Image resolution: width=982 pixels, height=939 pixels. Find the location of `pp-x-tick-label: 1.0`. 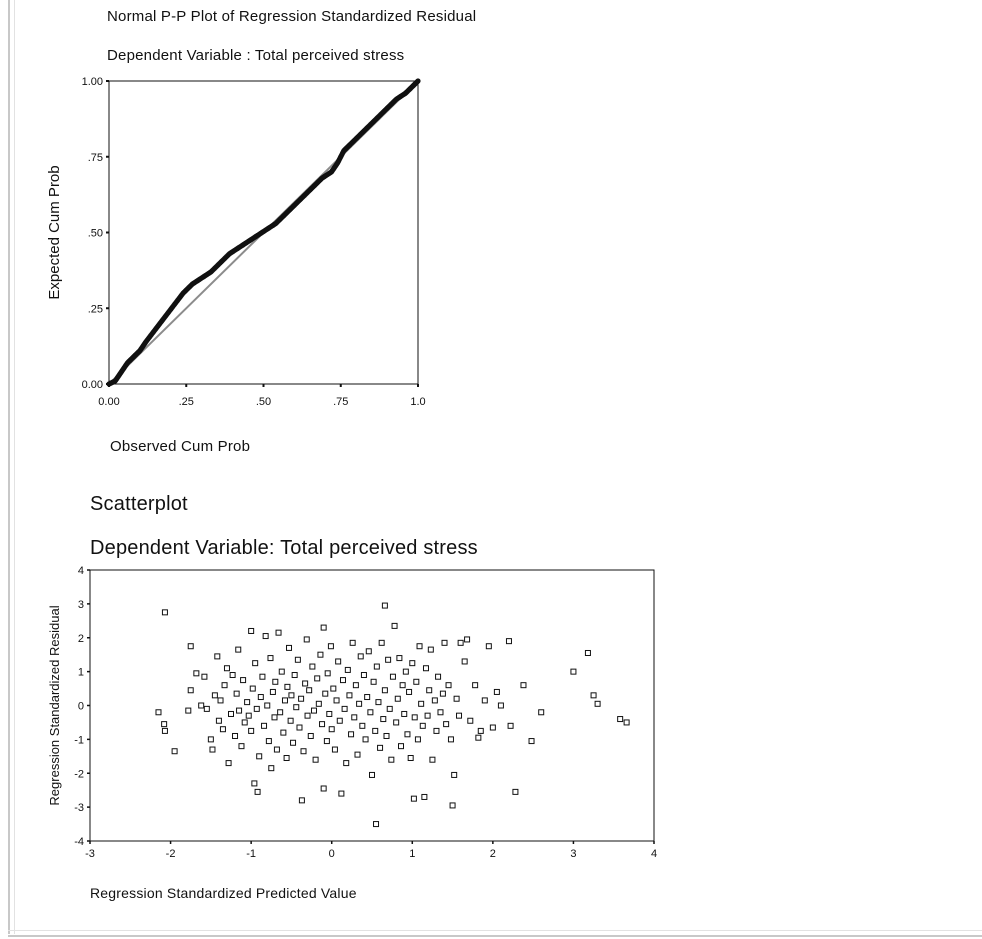

pp-x-tick-label: 1.0 is located at coordinates (417, 402).